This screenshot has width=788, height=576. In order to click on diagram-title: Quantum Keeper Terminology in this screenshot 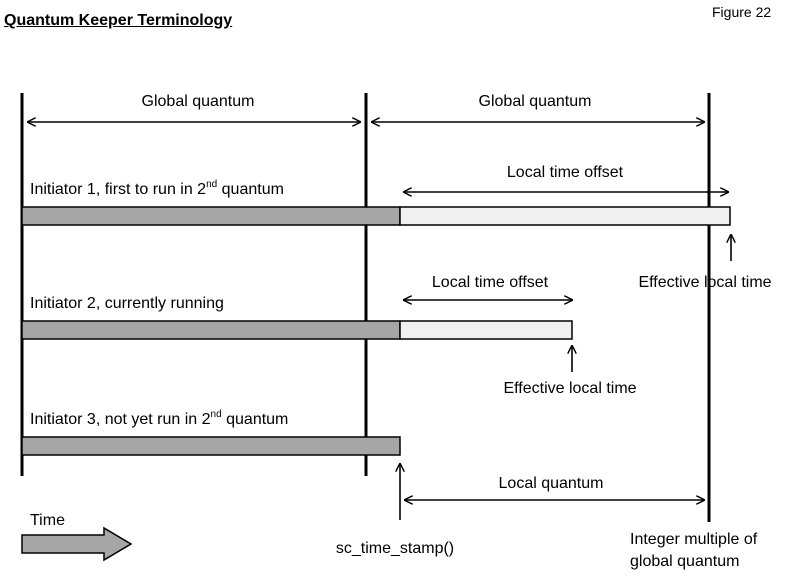, I will do `click(118, 20)`.